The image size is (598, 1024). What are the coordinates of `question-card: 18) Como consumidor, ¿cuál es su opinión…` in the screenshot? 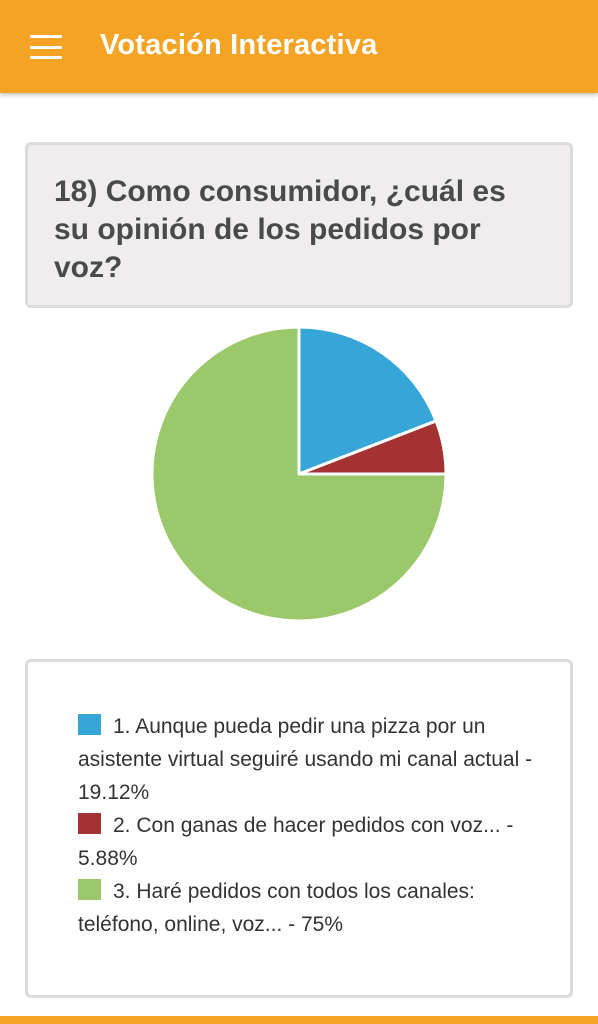 It's located at (299, 225).